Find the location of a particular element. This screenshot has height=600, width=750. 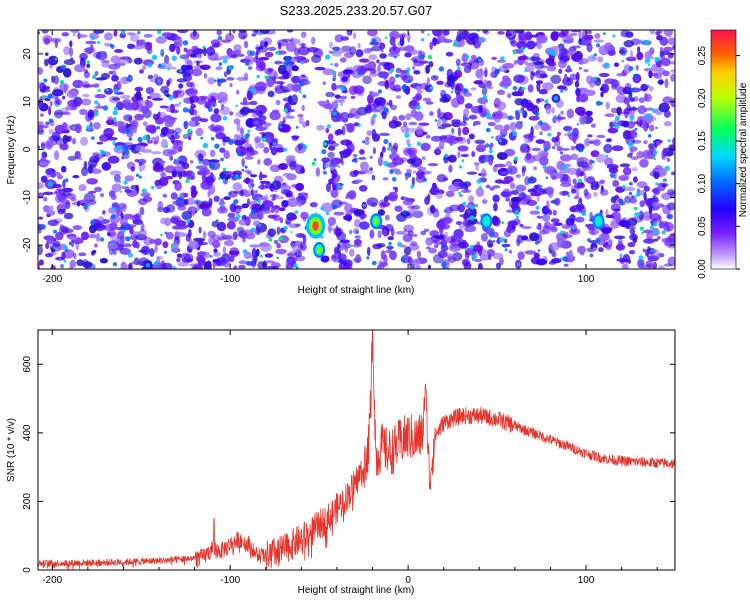

colorbar-tick: 0.05 is located at coordinates (718, 226).